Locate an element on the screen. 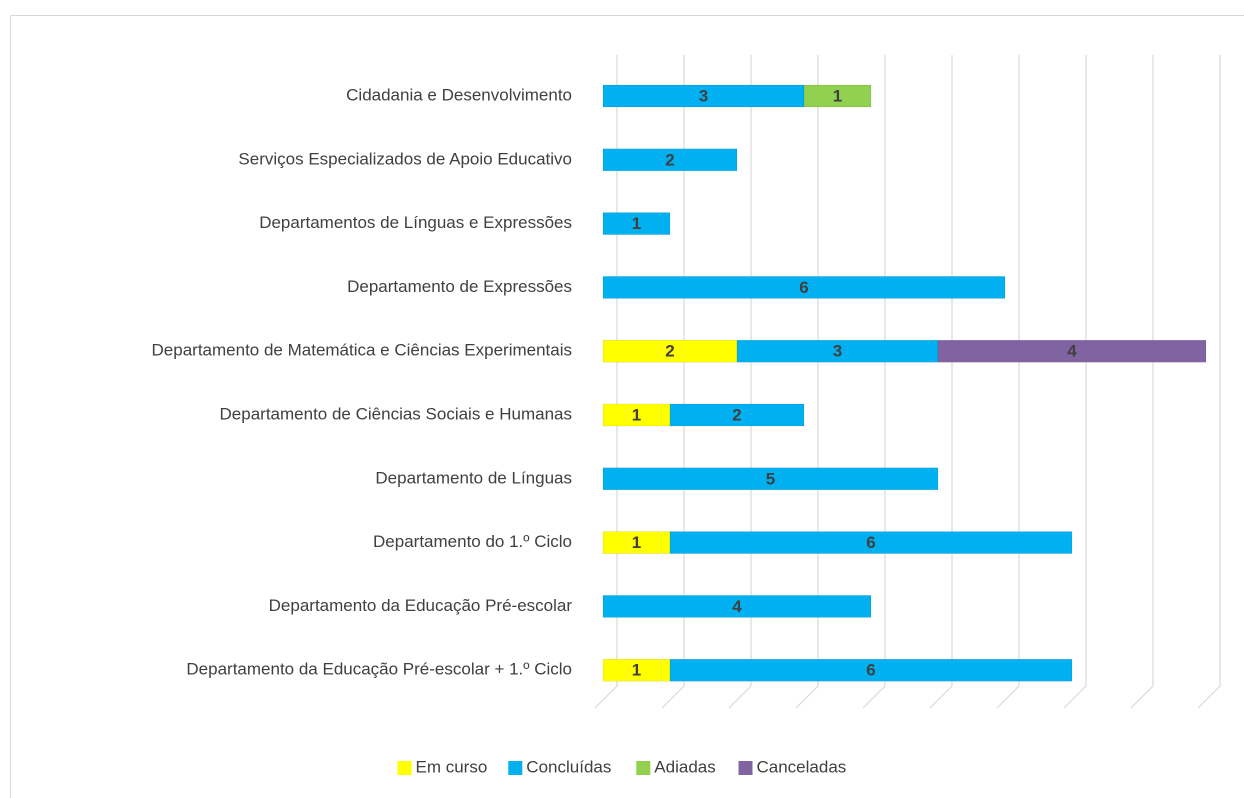 This screenshot has width=1244, height=798. legend-label: Em curso is located at coordinates (452, 766).